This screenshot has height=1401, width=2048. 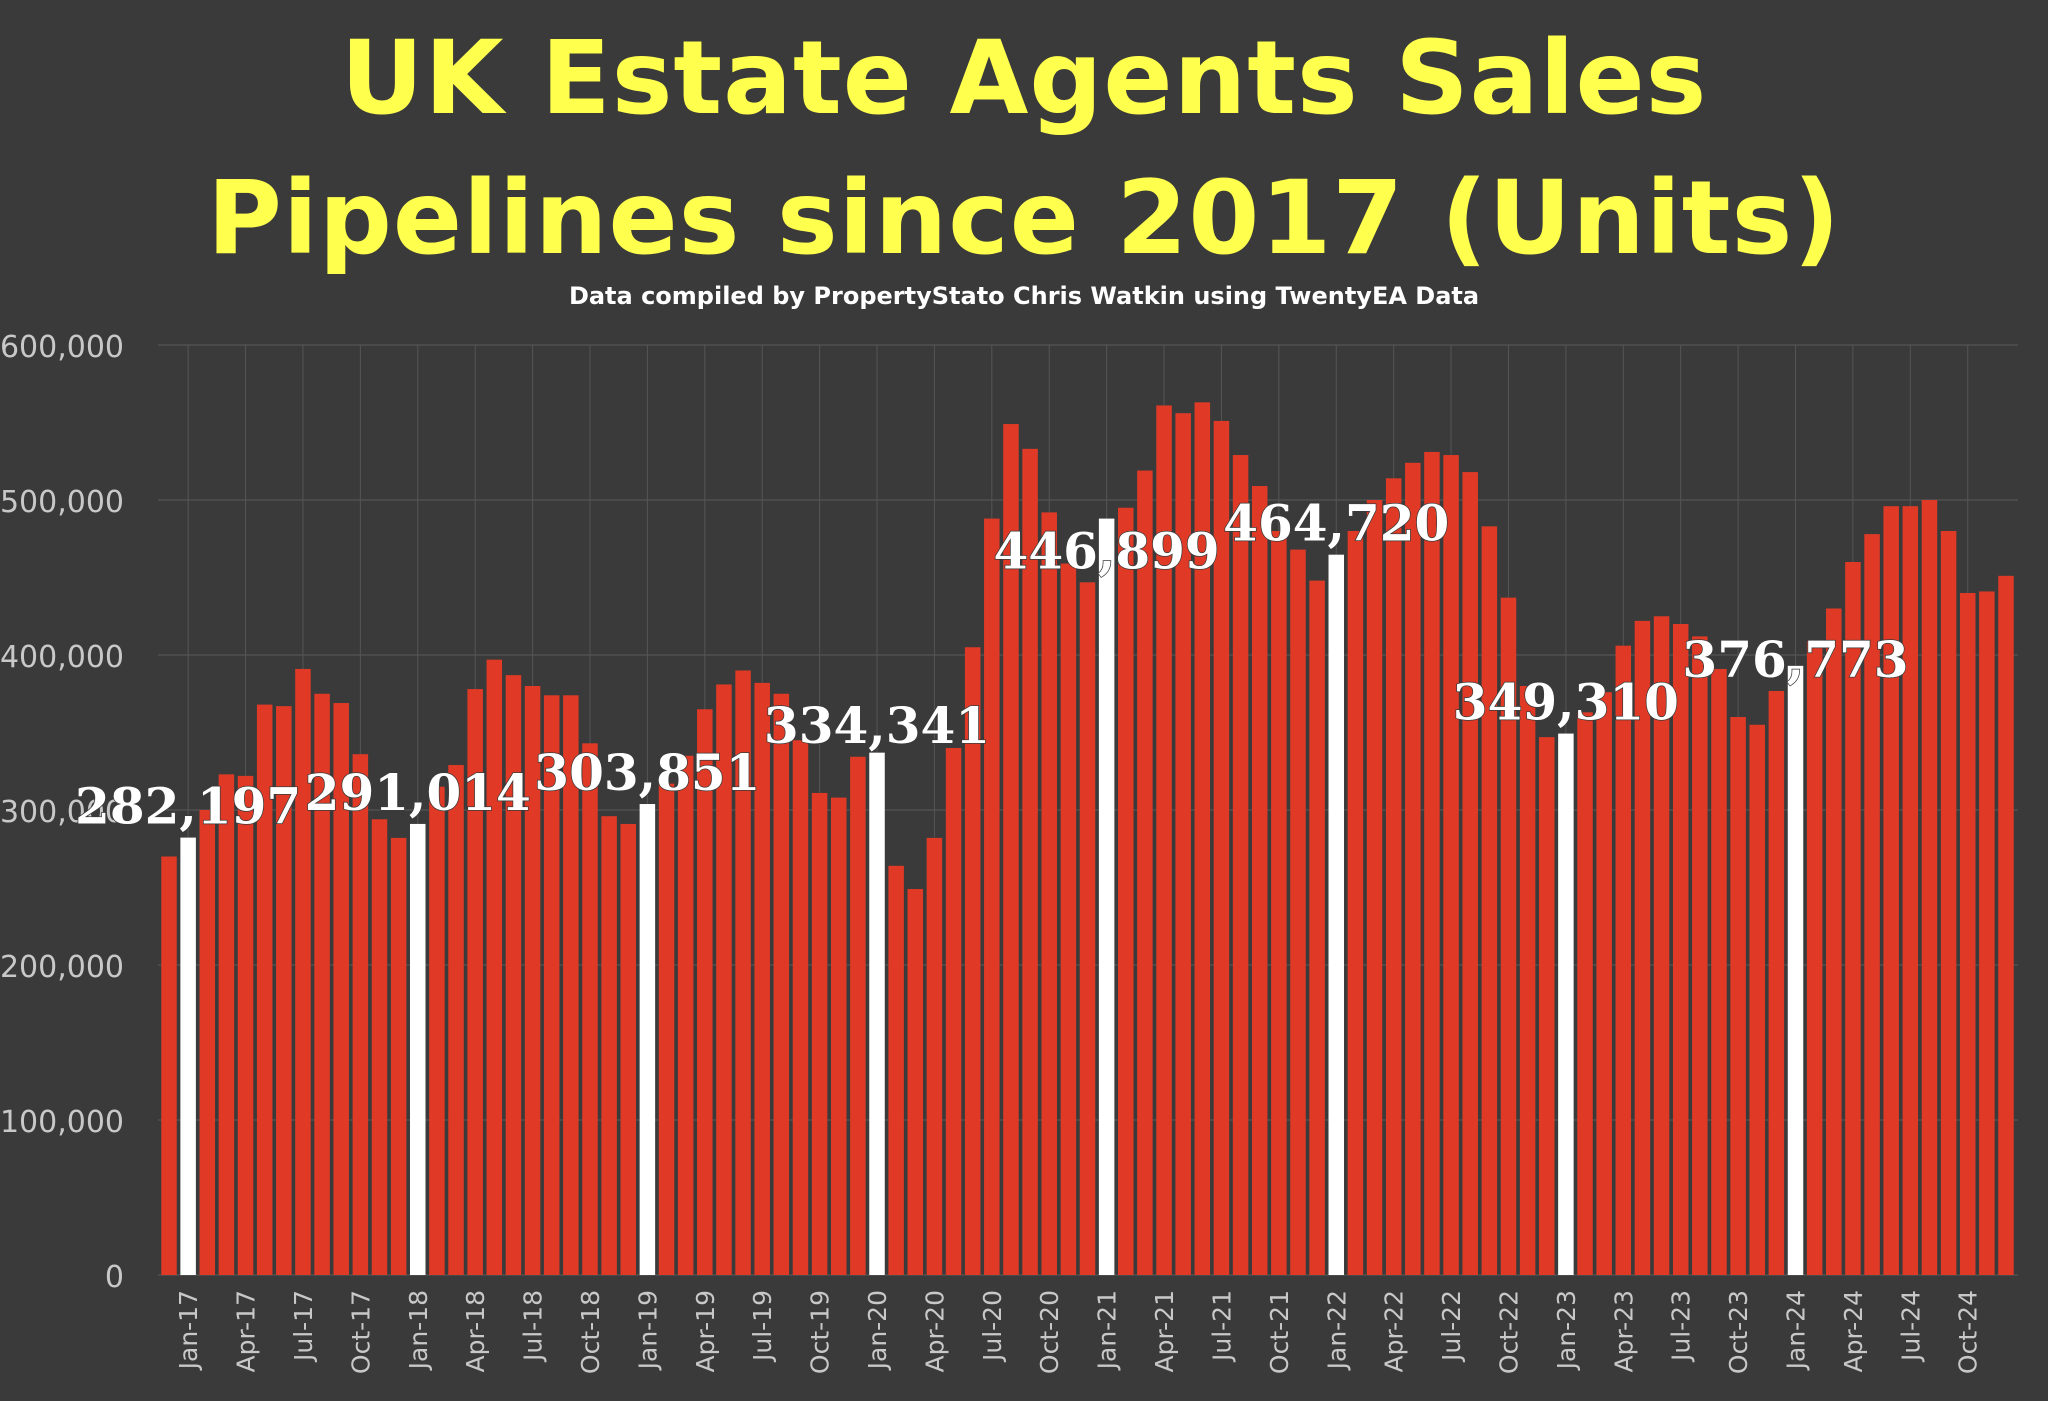 I want to click on x-tick-label: Oct-17, so click(x=360, y=1332).